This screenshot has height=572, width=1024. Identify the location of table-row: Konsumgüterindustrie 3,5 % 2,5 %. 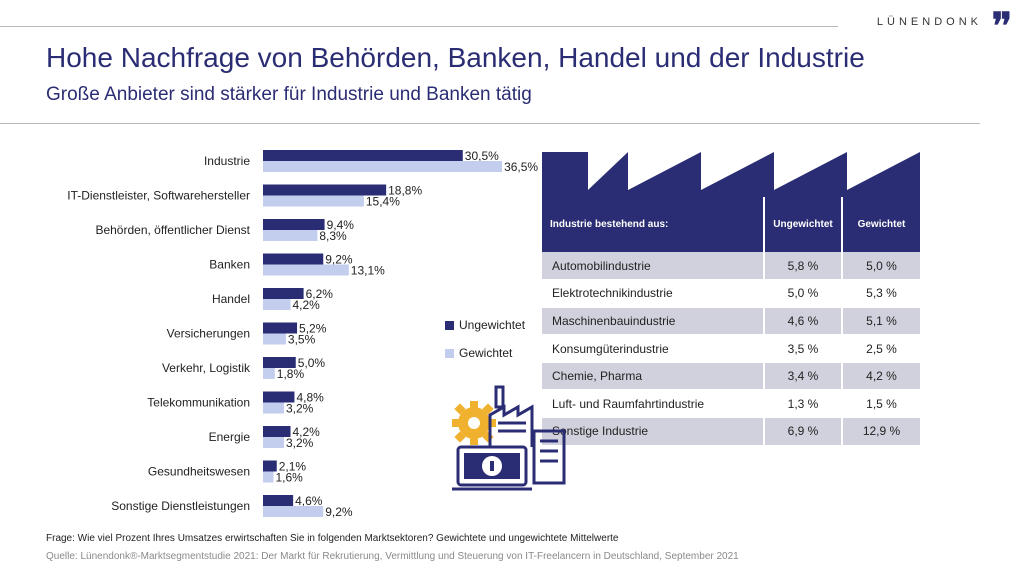
(731, 348).